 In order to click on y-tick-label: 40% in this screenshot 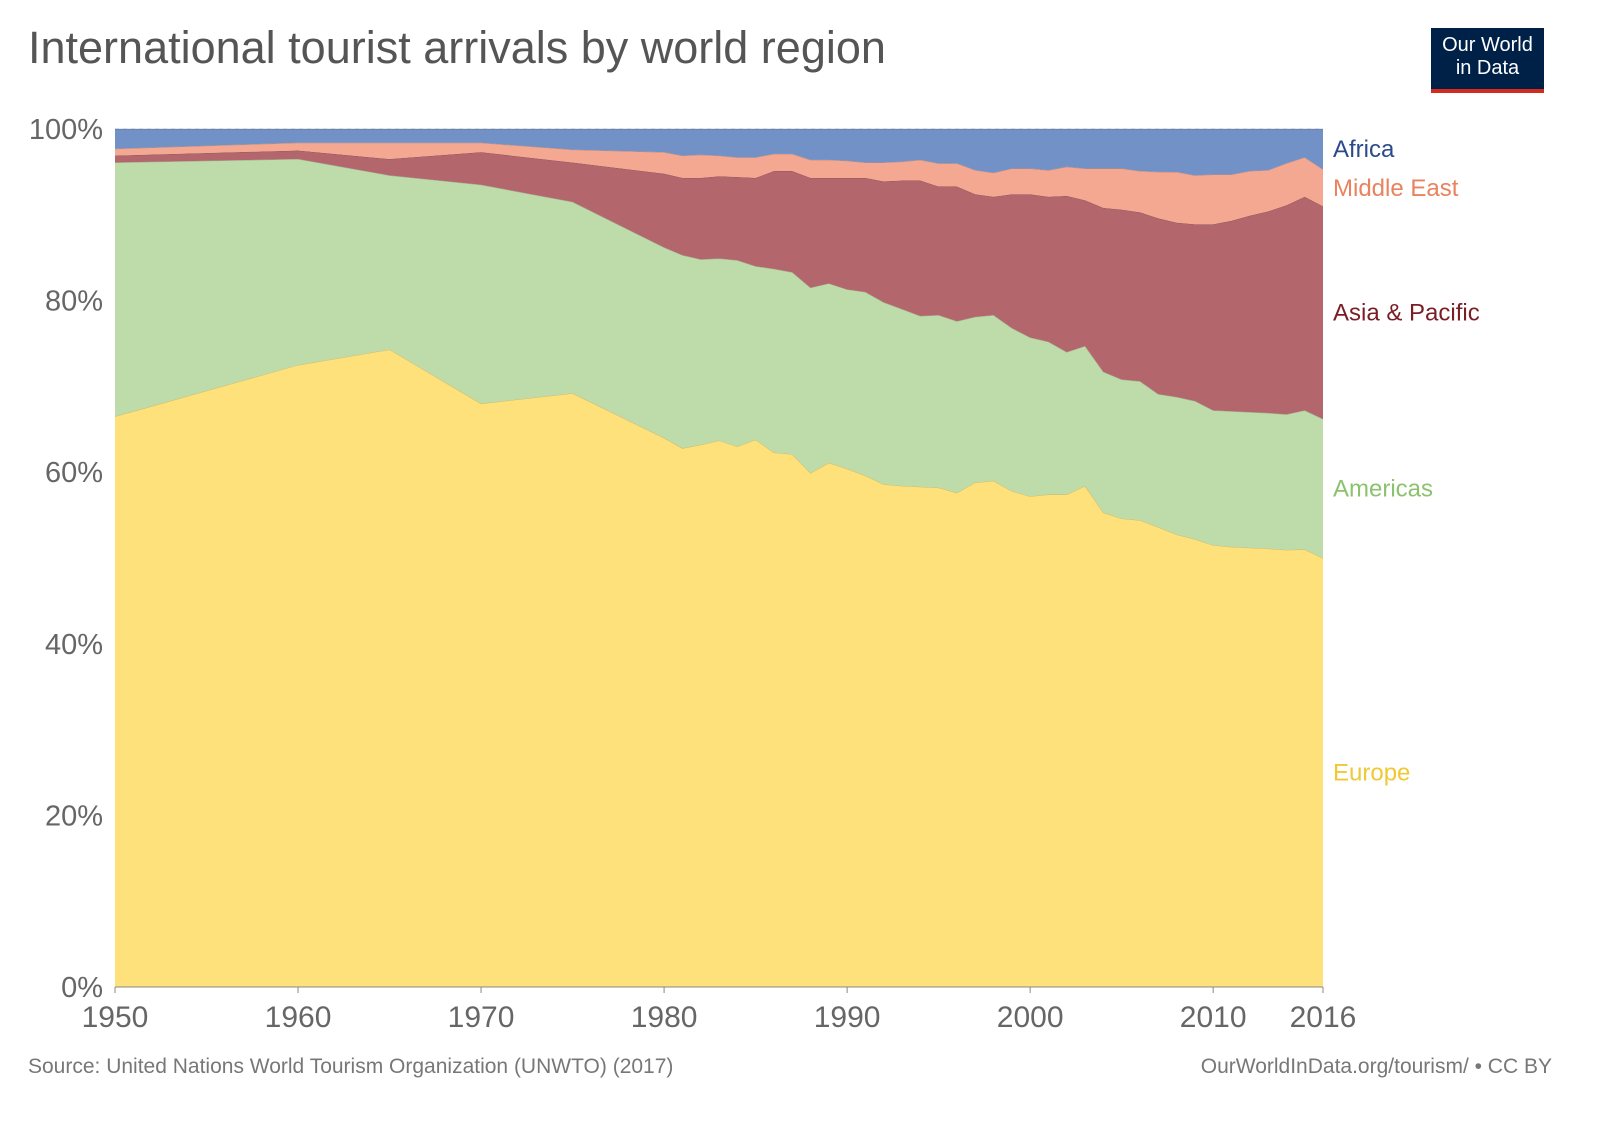, I will do `click(74, 645)`.